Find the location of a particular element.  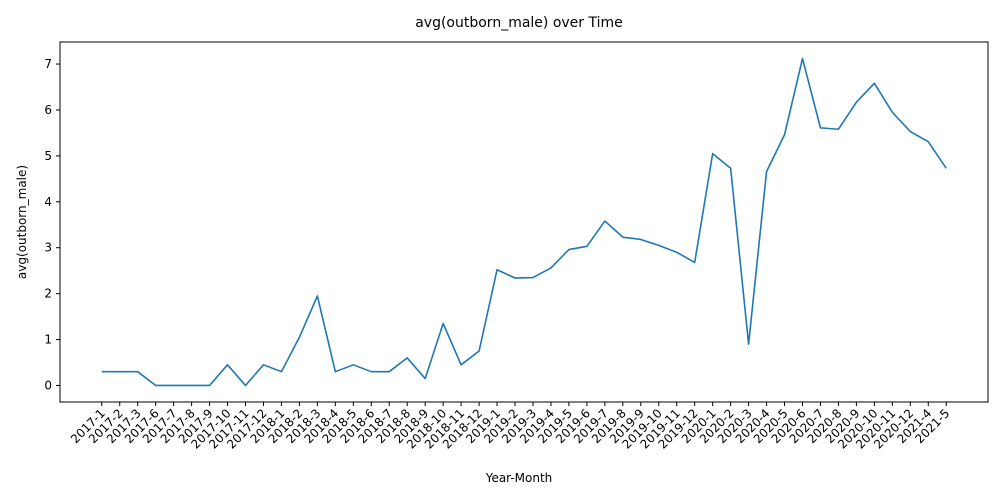

y-tick-label: 3 is located at coordinates (48, 248).